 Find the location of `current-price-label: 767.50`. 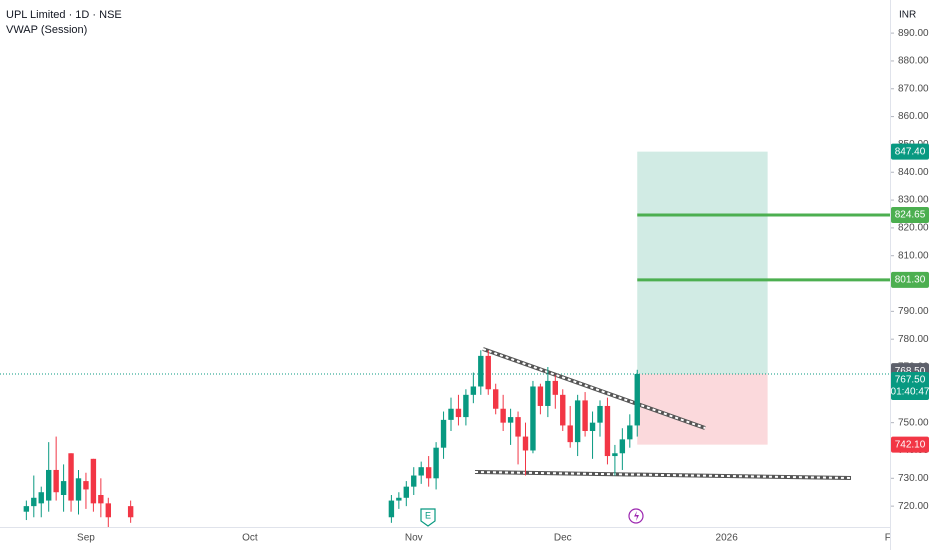

current-price-label: 767.50 is located at coordinates (910, 380).